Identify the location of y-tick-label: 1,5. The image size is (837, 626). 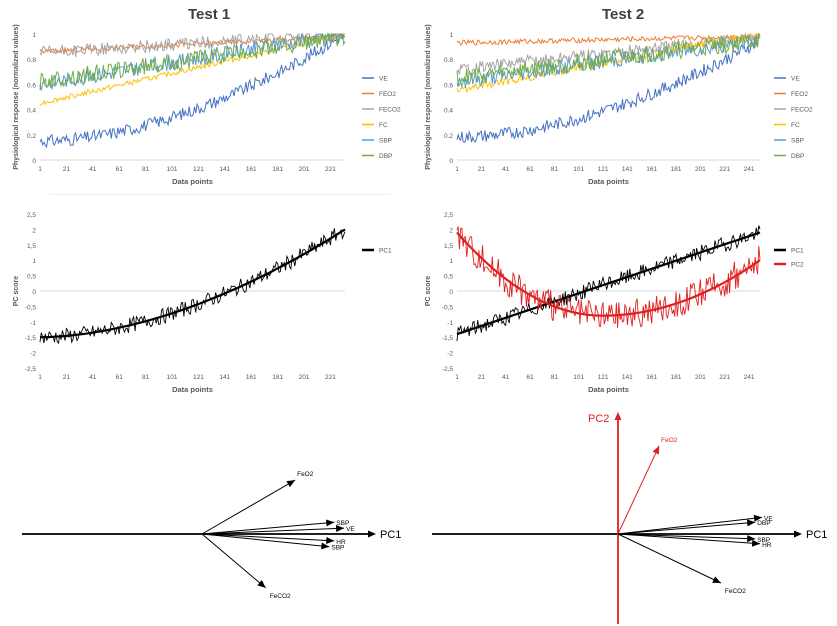
(448, 246).